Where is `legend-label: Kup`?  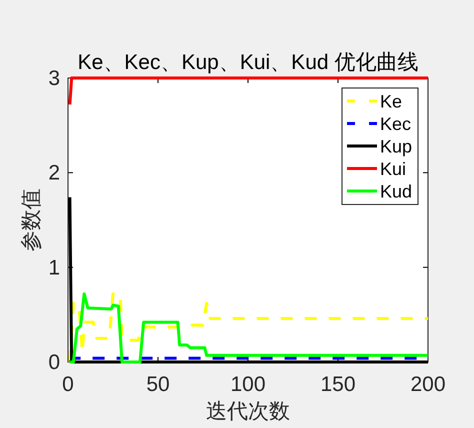 legend-label: Kup is located at coordinates (396, 146).